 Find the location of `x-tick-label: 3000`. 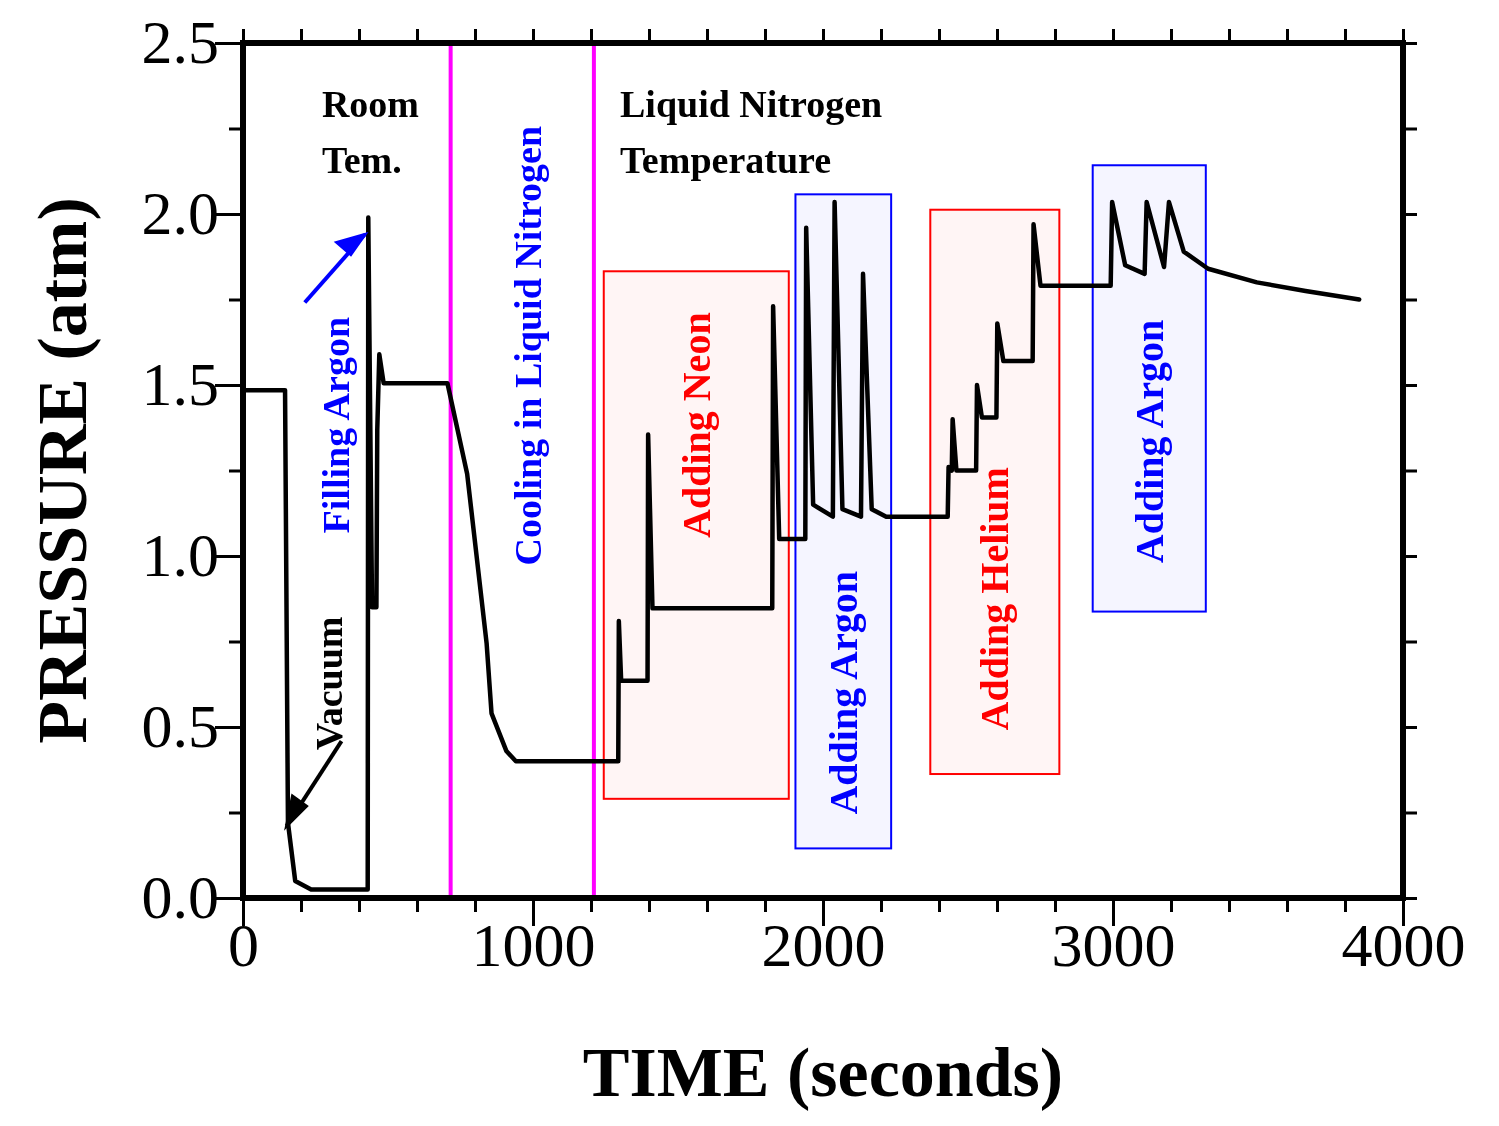

x-tick-label: 3000 is located at coordinates (1113, 945).